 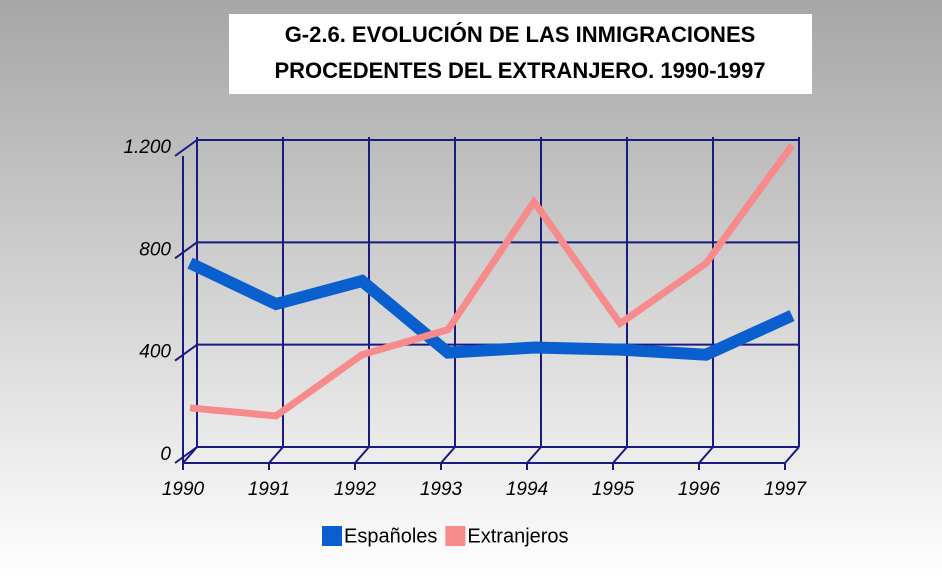 What do you see at coordinates (355, 489) in the screenshot?
I see `x-tick-label: 1992` at bounding box center [355, 489].